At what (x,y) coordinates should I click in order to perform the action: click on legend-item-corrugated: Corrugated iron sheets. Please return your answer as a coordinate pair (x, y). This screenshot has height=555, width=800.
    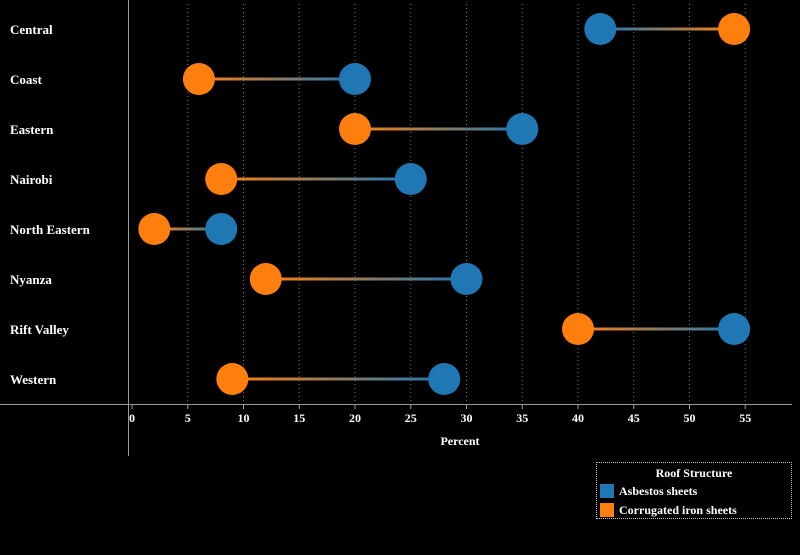
    Looking at the image, I should click on (668, 510).